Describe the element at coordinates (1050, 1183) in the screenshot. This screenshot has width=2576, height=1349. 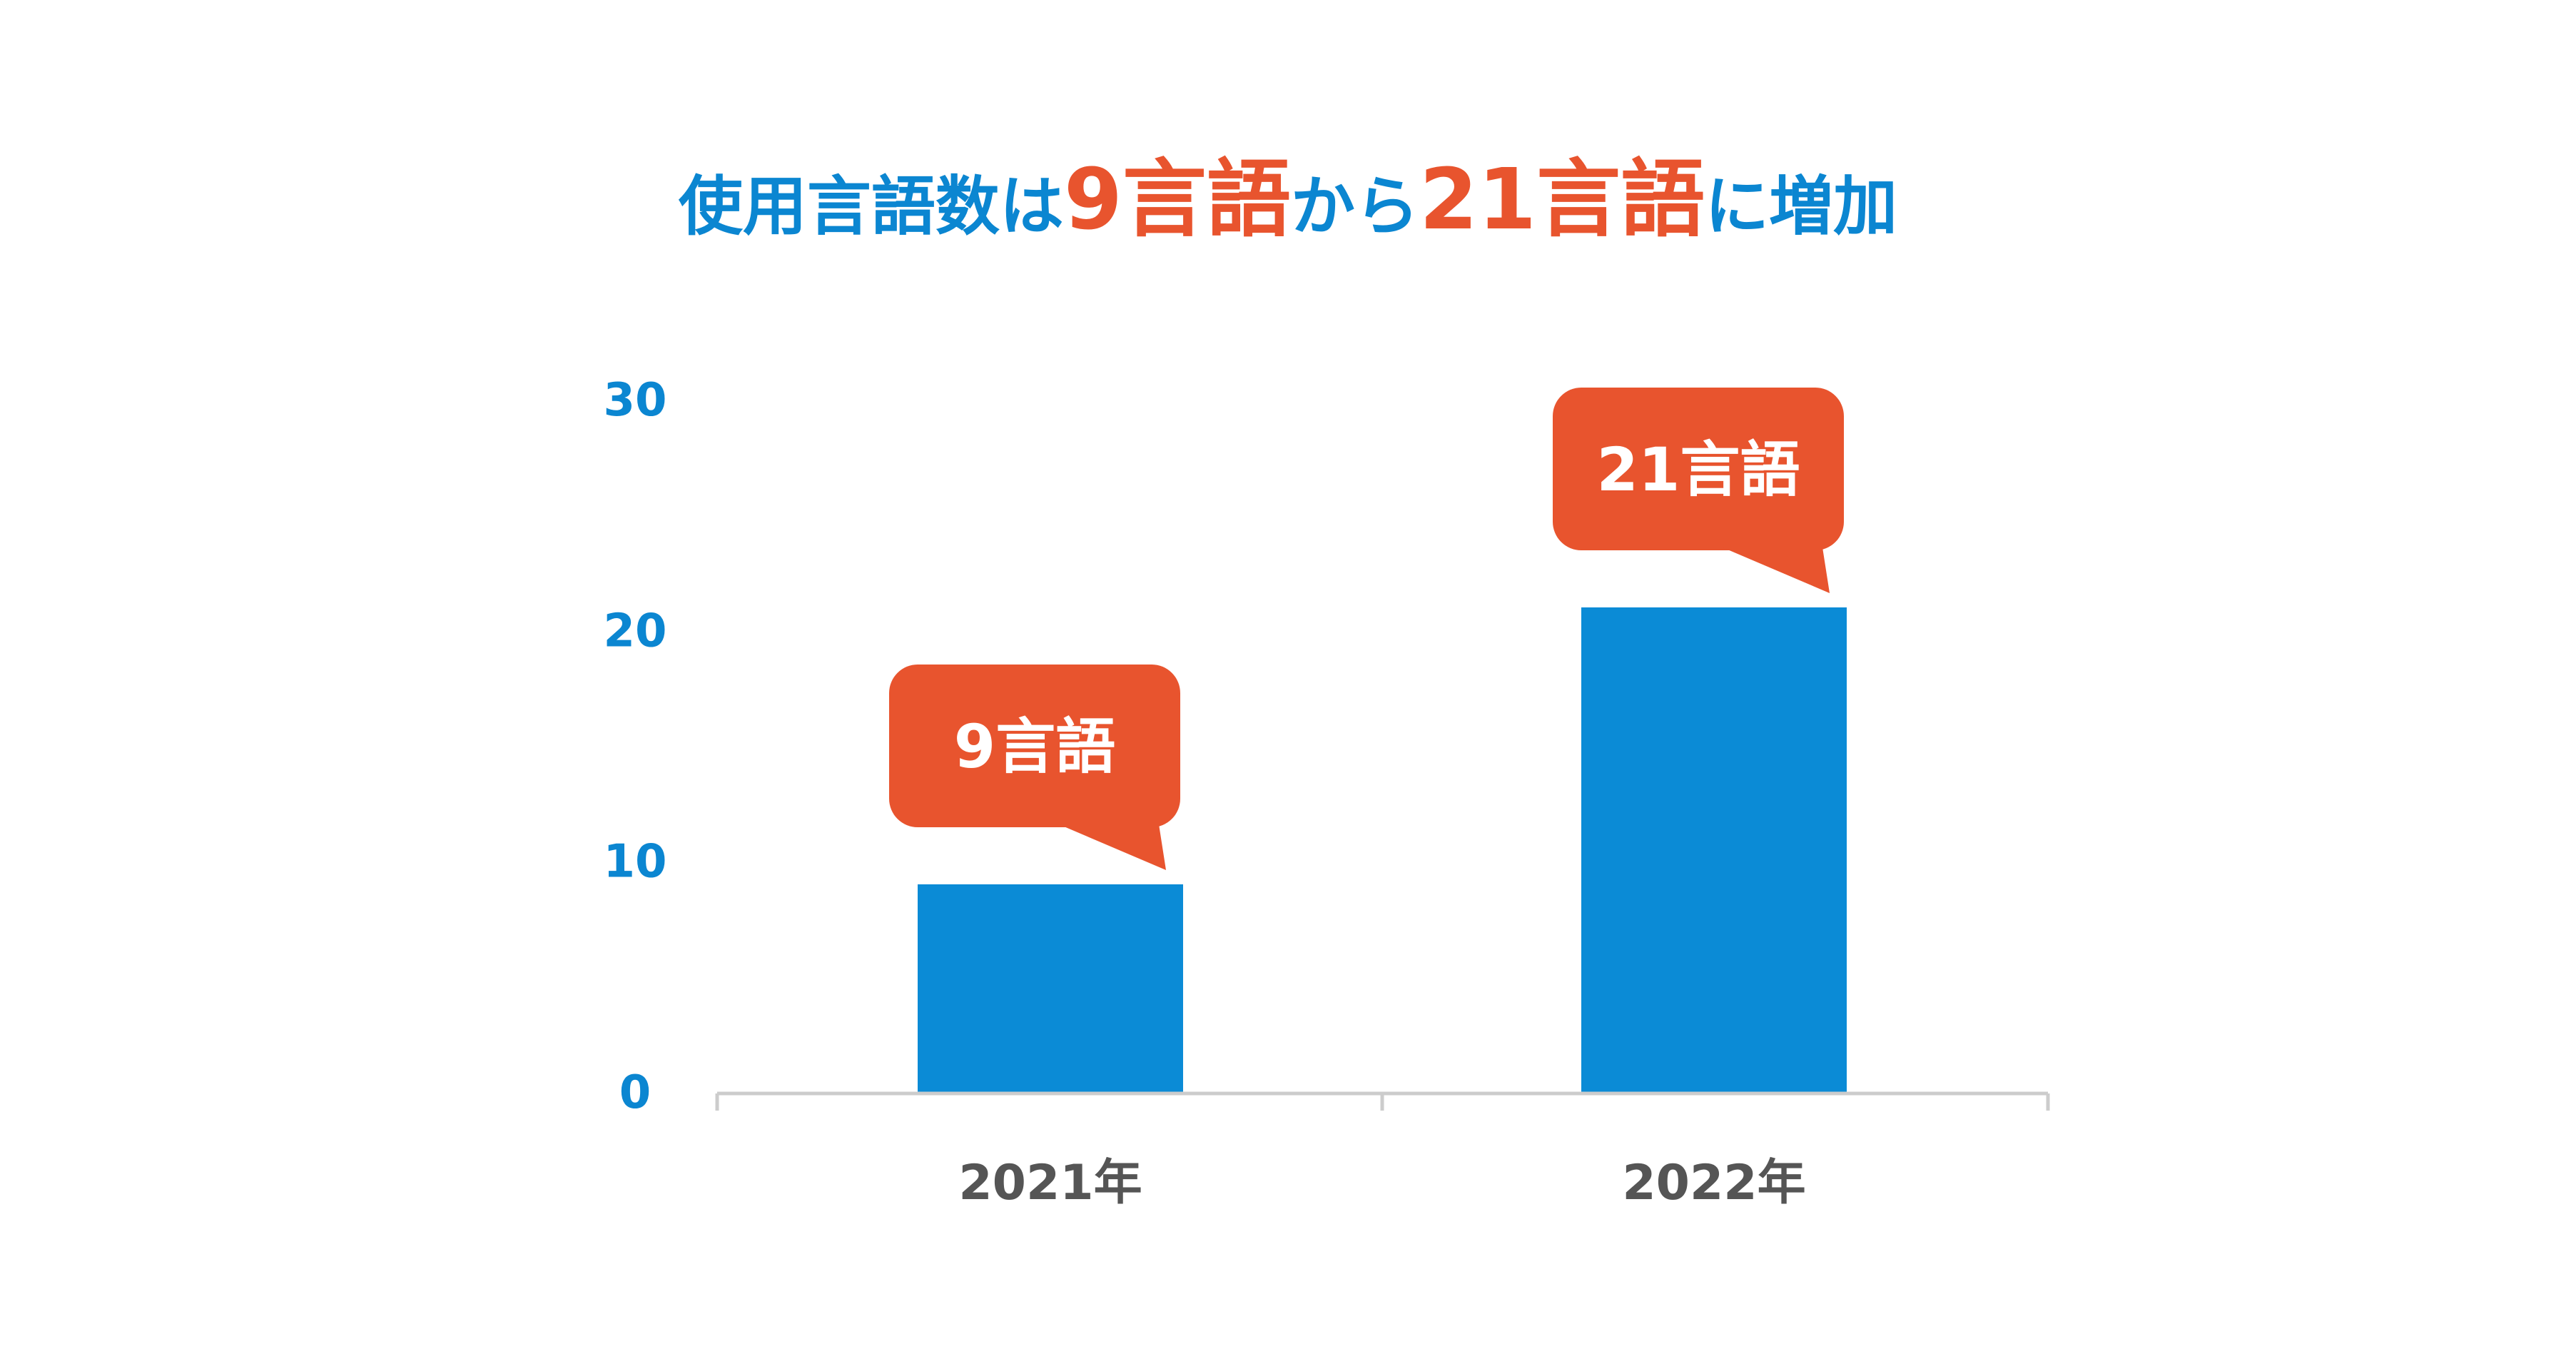
I see `x-tick-label: 2021年` at that location.